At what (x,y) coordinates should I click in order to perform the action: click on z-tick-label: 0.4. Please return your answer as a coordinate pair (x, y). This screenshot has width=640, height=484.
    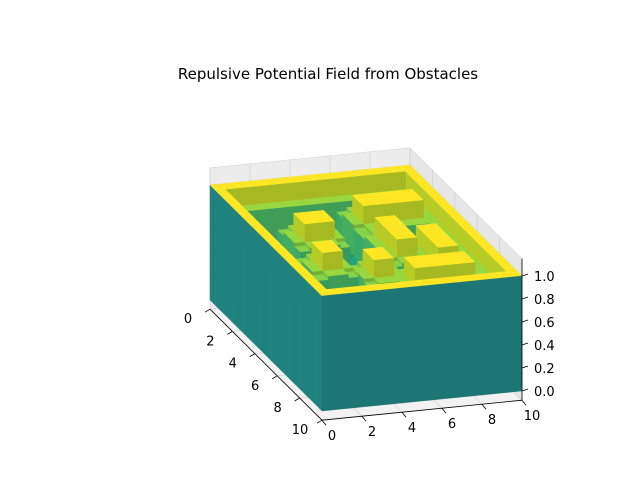
    Looking at the image, I should click on (544, 346).